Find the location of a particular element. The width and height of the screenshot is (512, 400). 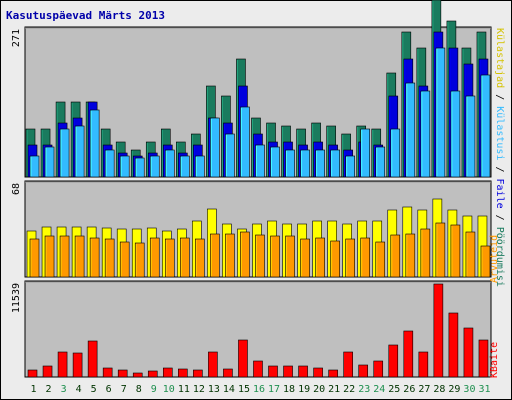

bar-top-Külastusi-16 is located at coordinates (260, 161).